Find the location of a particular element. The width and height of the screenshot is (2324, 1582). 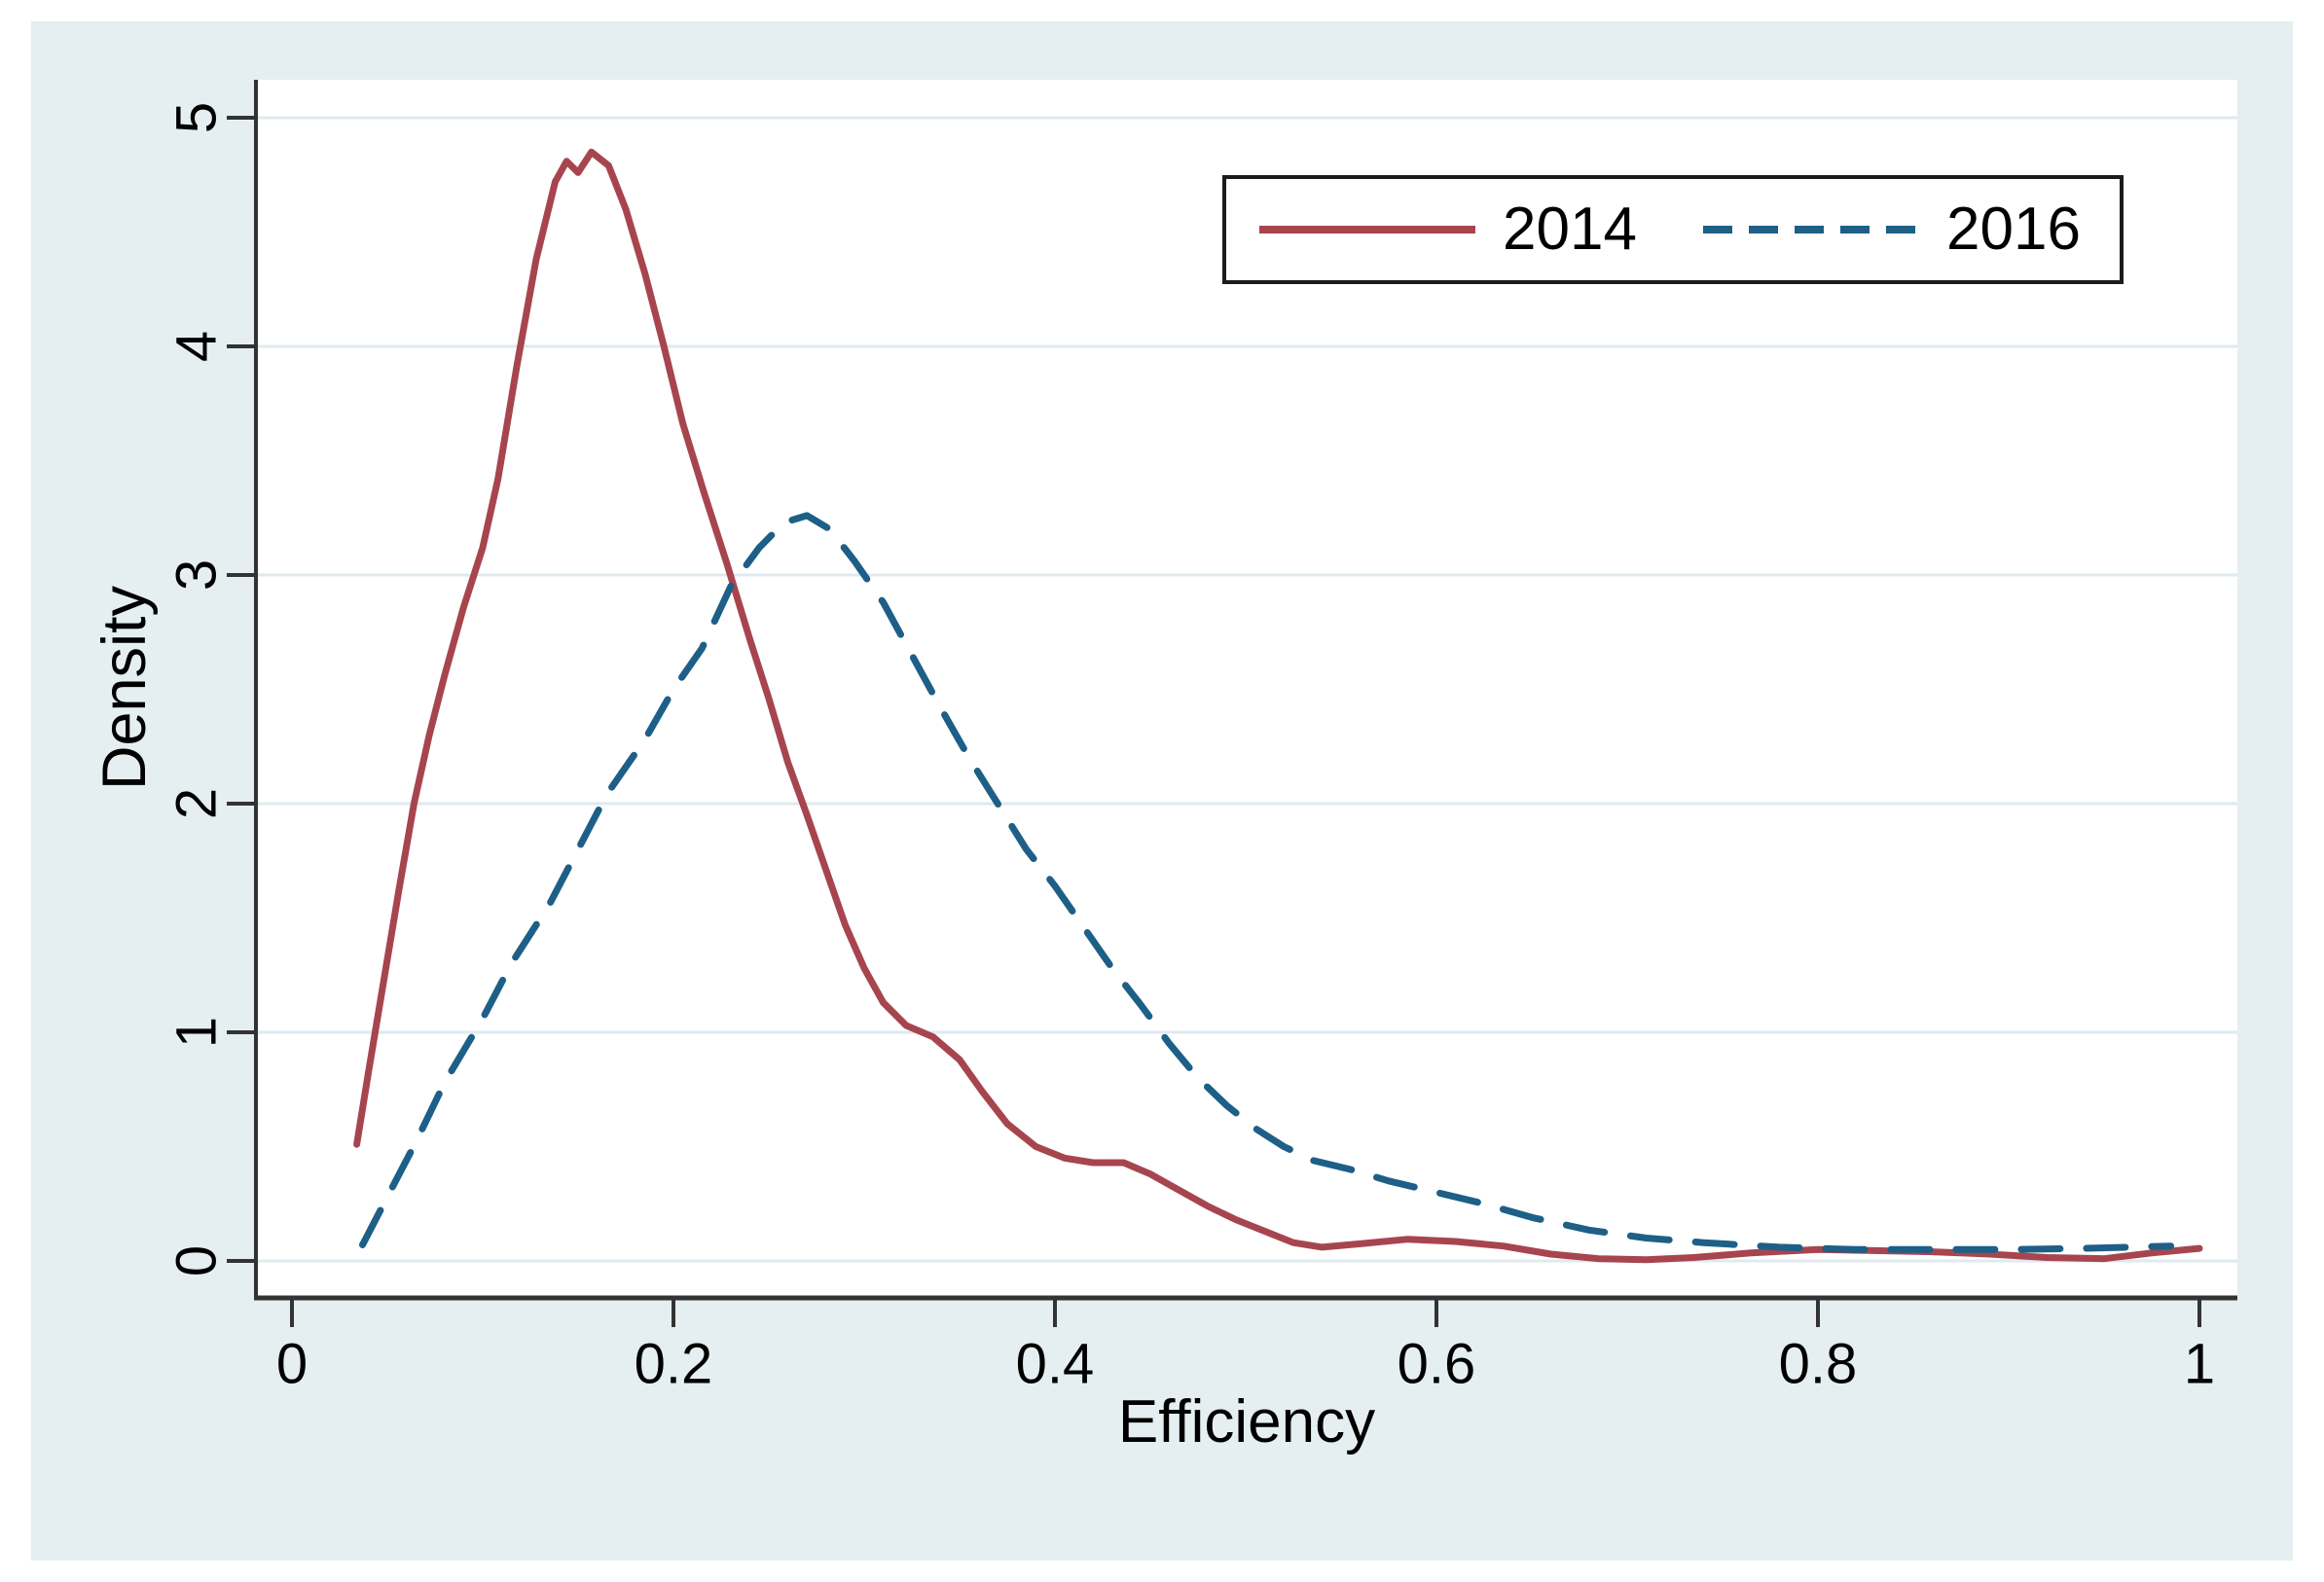

legend-label-2016: 2016 is located at coordinates (2013, 229).